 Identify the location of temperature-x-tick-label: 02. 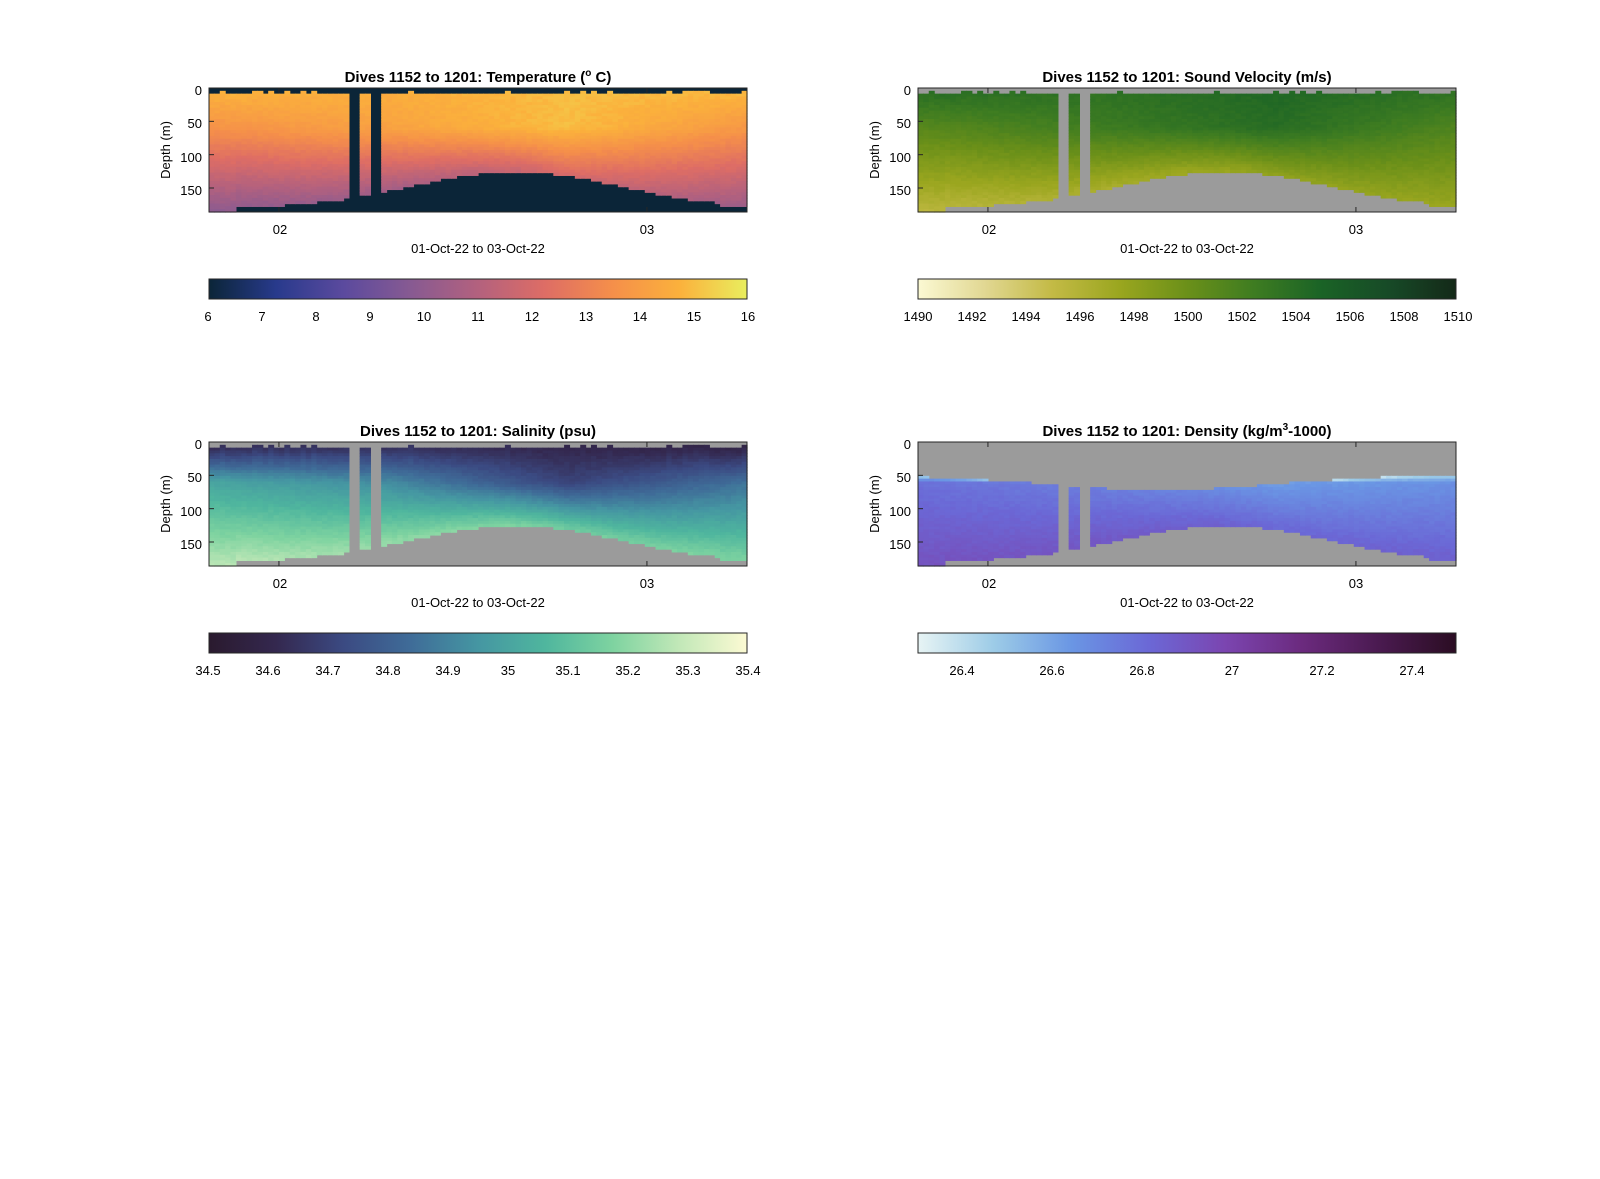
(280, 229).